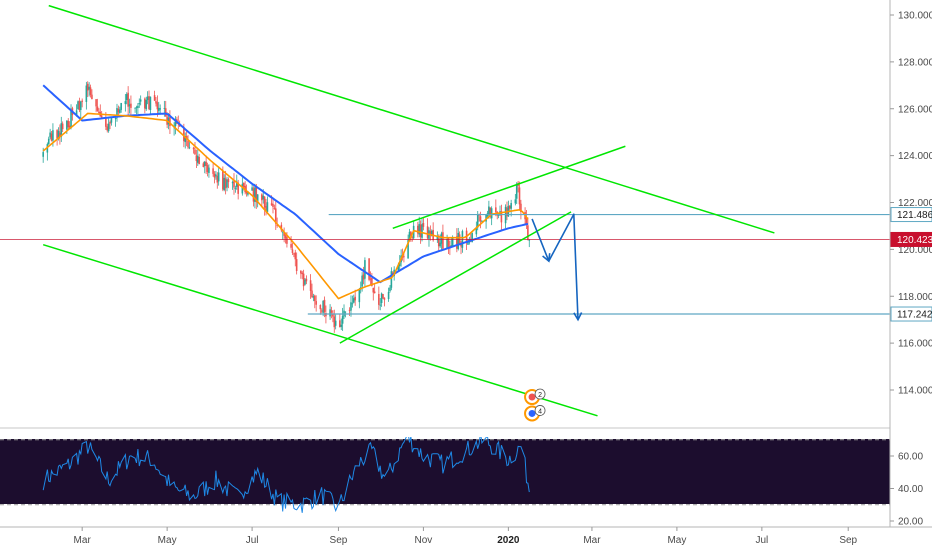 Image resolution: width=932 pixels, height=550 pixels. I want to click on price-tick-label: 122.000, so click(915, 203).